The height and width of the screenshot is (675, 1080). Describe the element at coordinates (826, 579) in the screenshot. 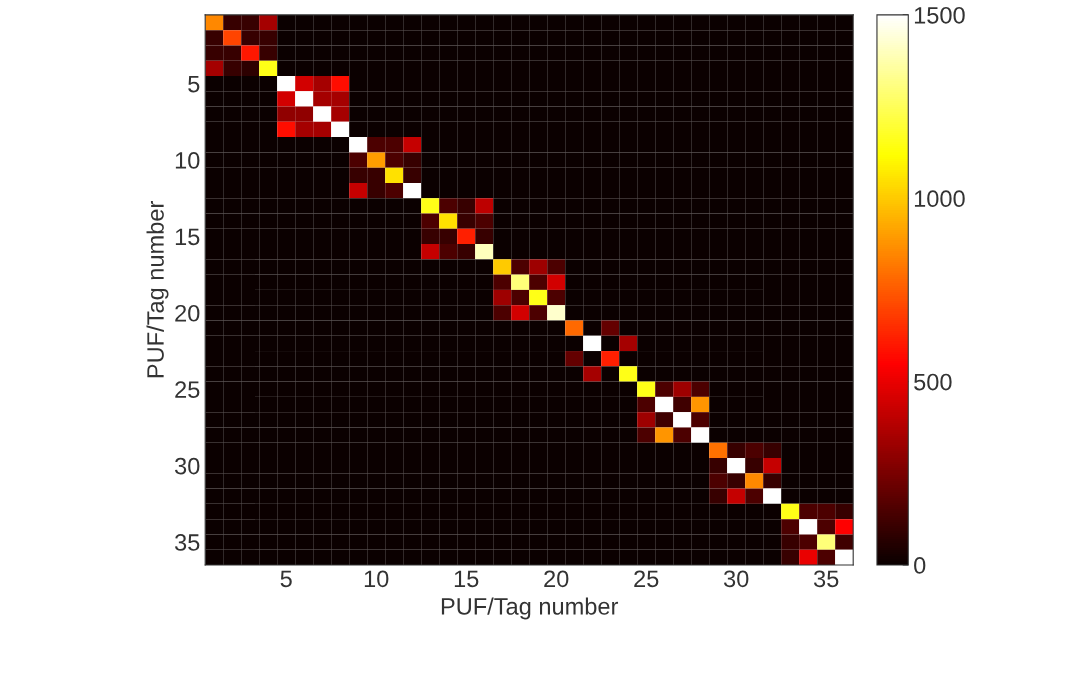

I see `x-tick-label: 35` at that location.